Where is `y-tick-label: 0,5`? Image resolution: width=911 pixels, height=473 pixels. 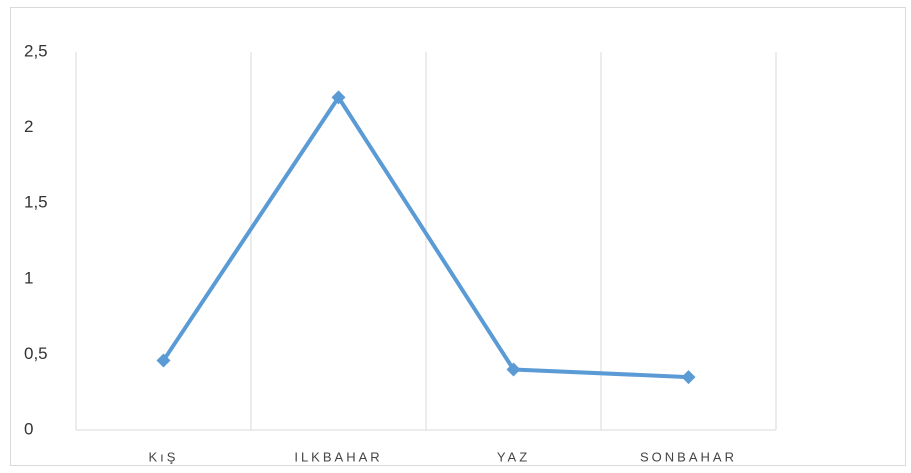
y-tick-label: 0,5 is located at coordinates (36, 353).